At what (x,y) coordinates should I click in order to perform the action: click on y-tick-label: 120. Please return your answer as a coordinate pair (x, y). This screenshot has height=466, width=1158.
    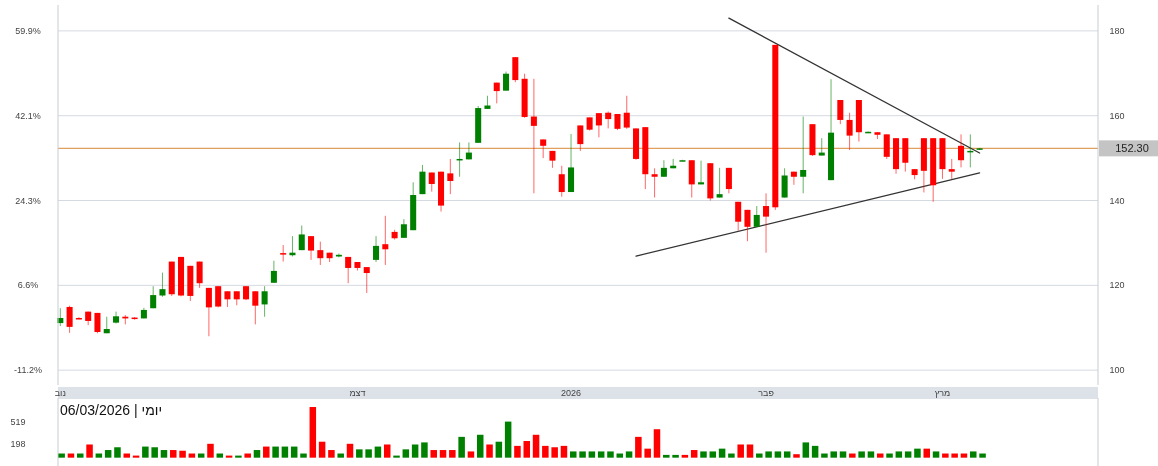
    Looking at the image, I should click on (1117, 285).